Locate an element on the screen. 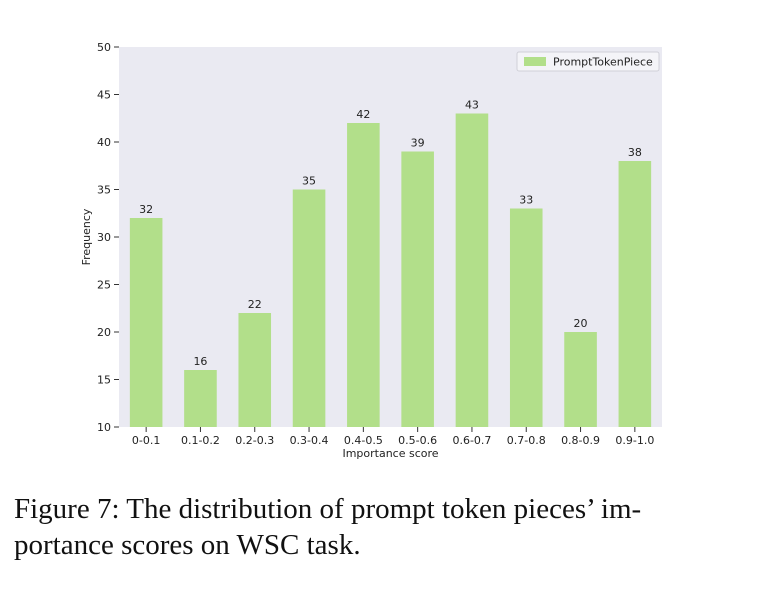 The image size is (758, 590). x-tick-label: 0.8-0.9 is located at coordinates (580, 440).